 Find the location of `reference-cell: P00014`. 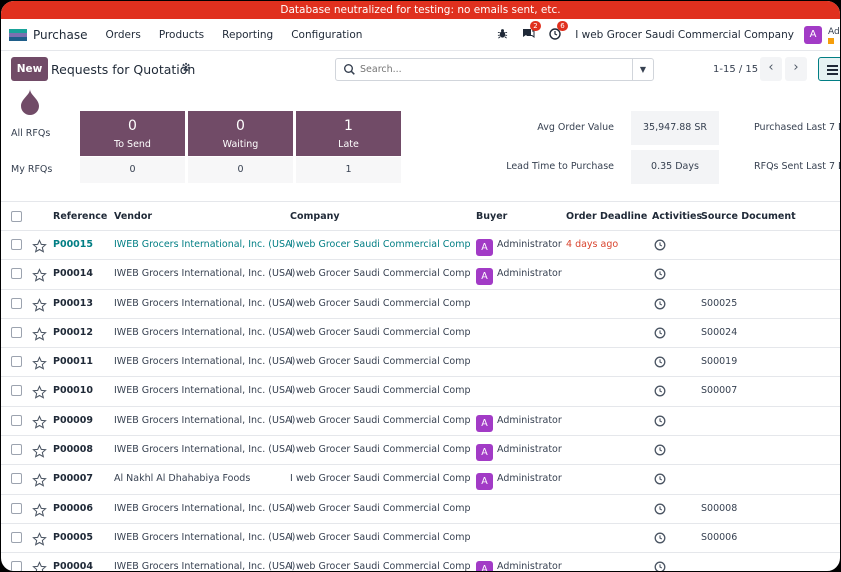

reference-cell: P00014 is located at coordinates (73, 274).